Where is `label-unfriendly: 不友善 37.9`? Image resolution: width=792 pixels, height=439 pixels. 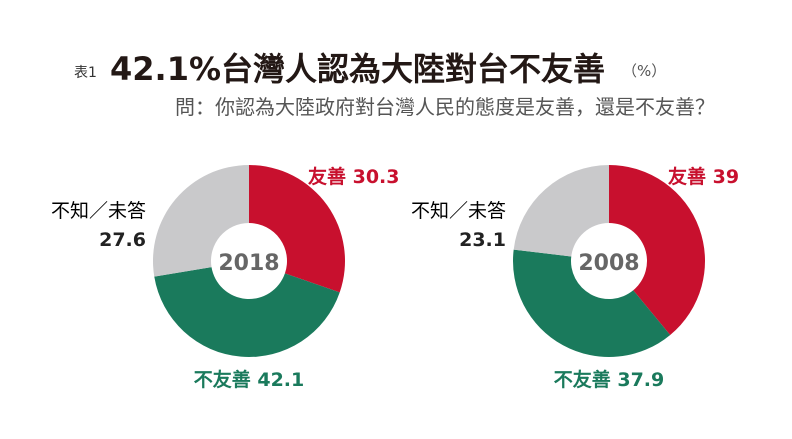
label-unfriendly: 不友善 37.9 is located at coordinates (609, 379).